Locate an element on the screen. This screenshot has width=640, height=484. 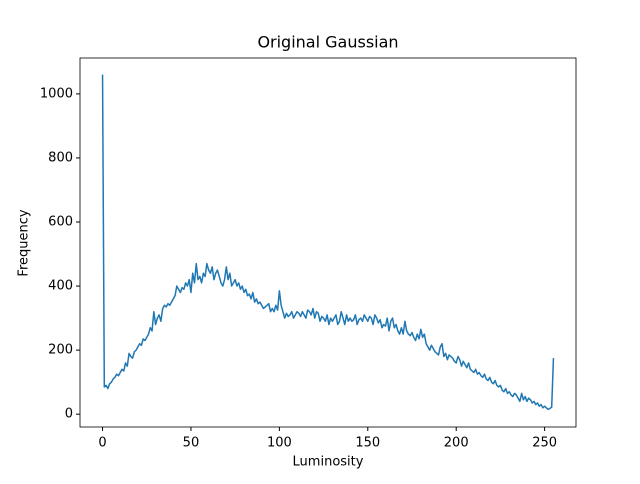
x-tick-label: 200 is located at coordinates (456, 443).